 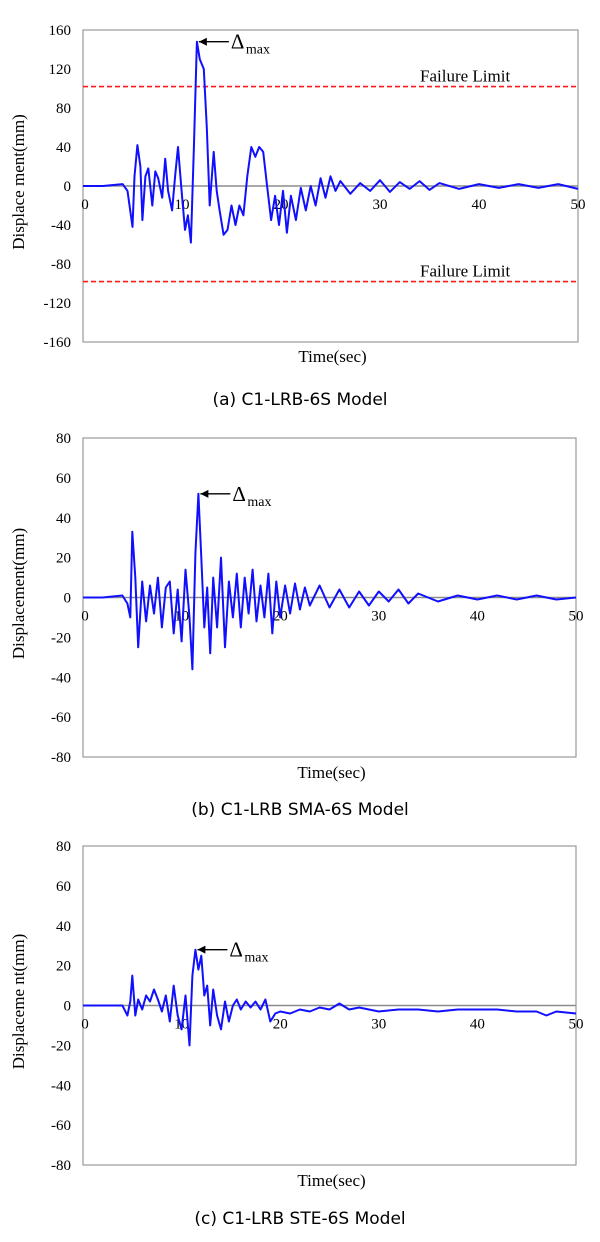 What do you see at coordinates (58, 304) in the screenshot?
I see `y-tick-label: -120` at bounding box center [58, 304].